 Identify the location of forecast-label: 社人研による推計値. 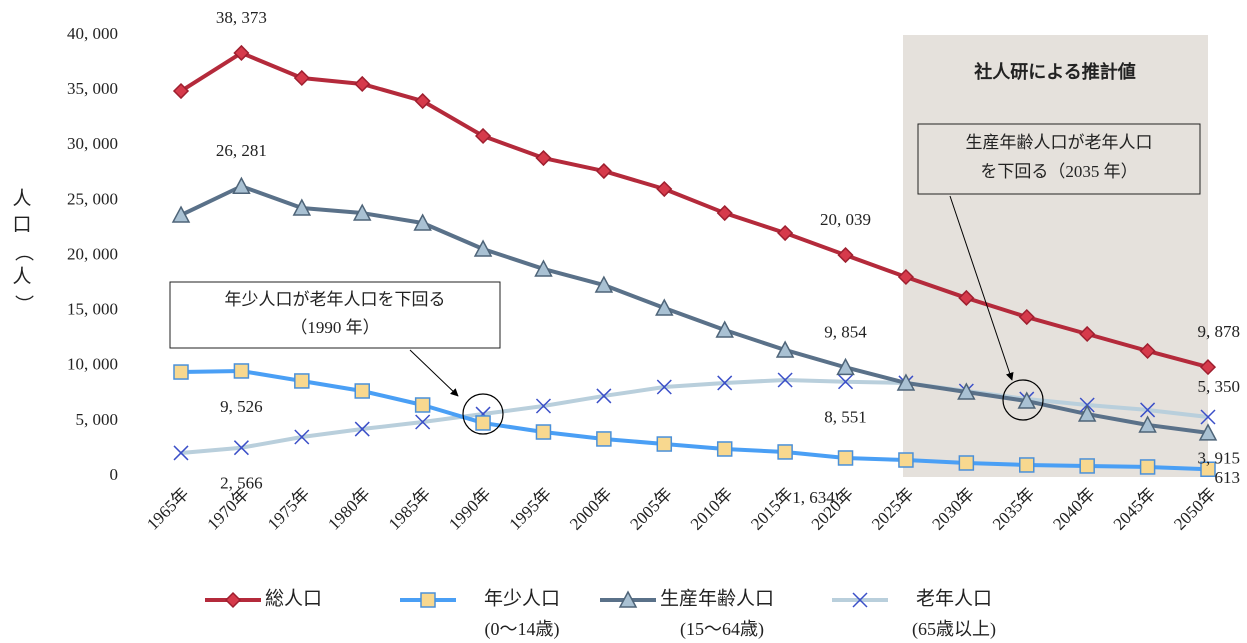
(1054, 72).